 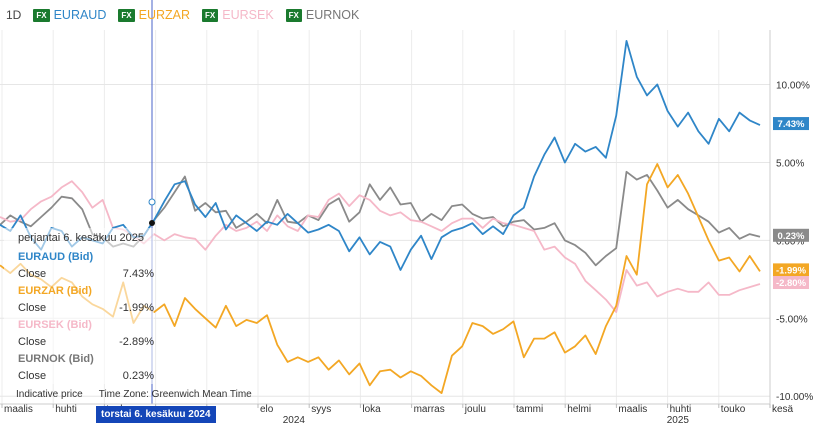 I want to click on y-tick-label: -5.00%, so click(x=792, y=319).